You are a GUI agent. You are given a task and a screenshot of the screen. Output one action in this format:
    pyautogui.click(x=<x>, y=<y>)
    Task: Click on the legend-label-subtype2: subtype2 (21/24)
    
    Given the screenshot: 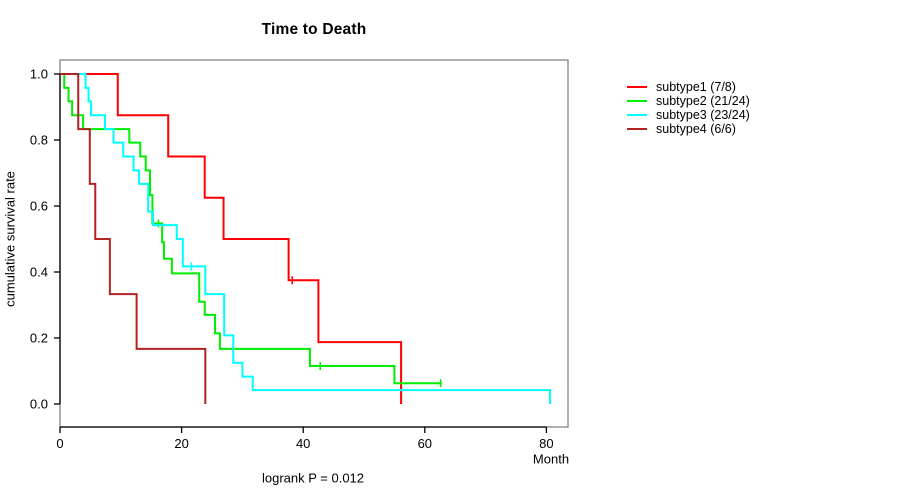 What is the action you would take?
    pyautogui.click(x=703, y=101)
    